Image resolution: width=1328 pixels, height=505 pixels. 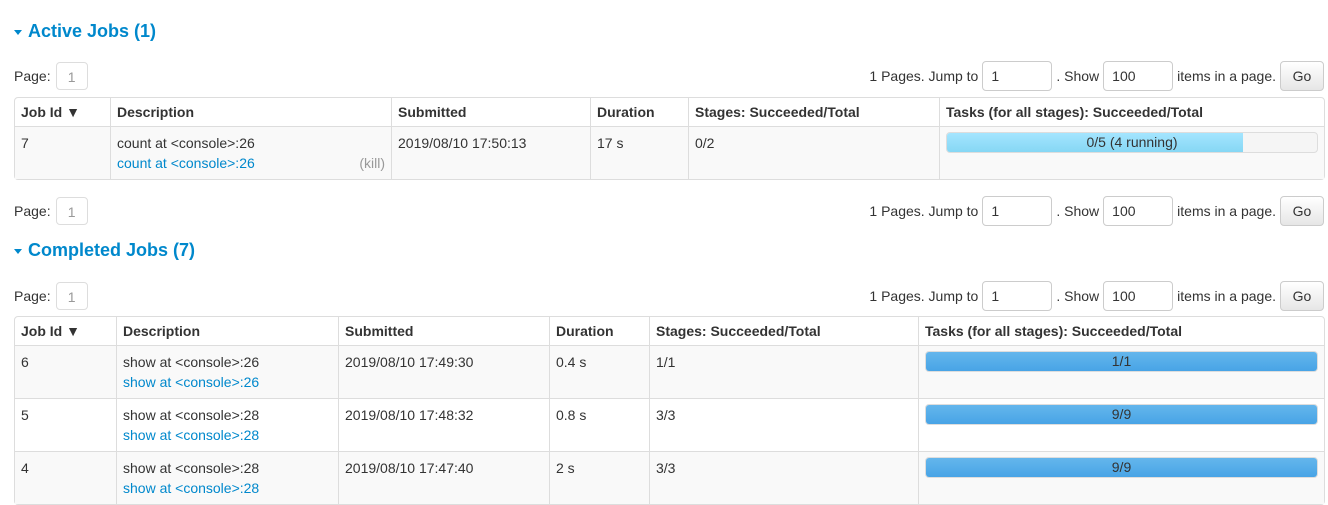 I want to click on completed-jobs-toggle: Completed Jobs (7), so click(x=104, y=250).